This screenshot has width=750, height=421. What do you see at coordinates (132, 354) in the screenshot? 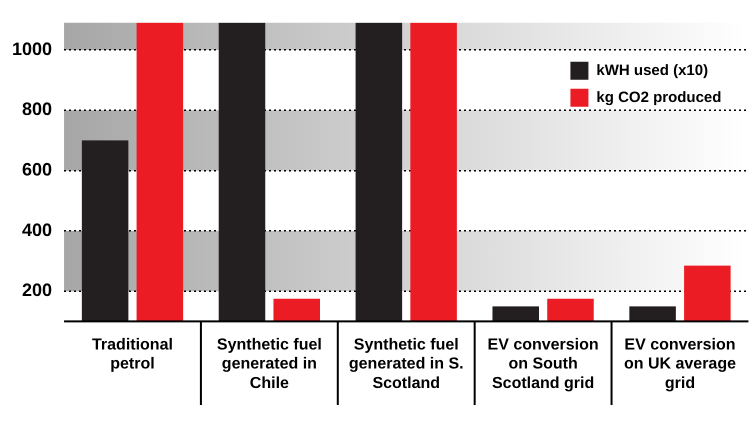
I see `x-tick-label: Traditional petrol` at bounding box center [132, 354].